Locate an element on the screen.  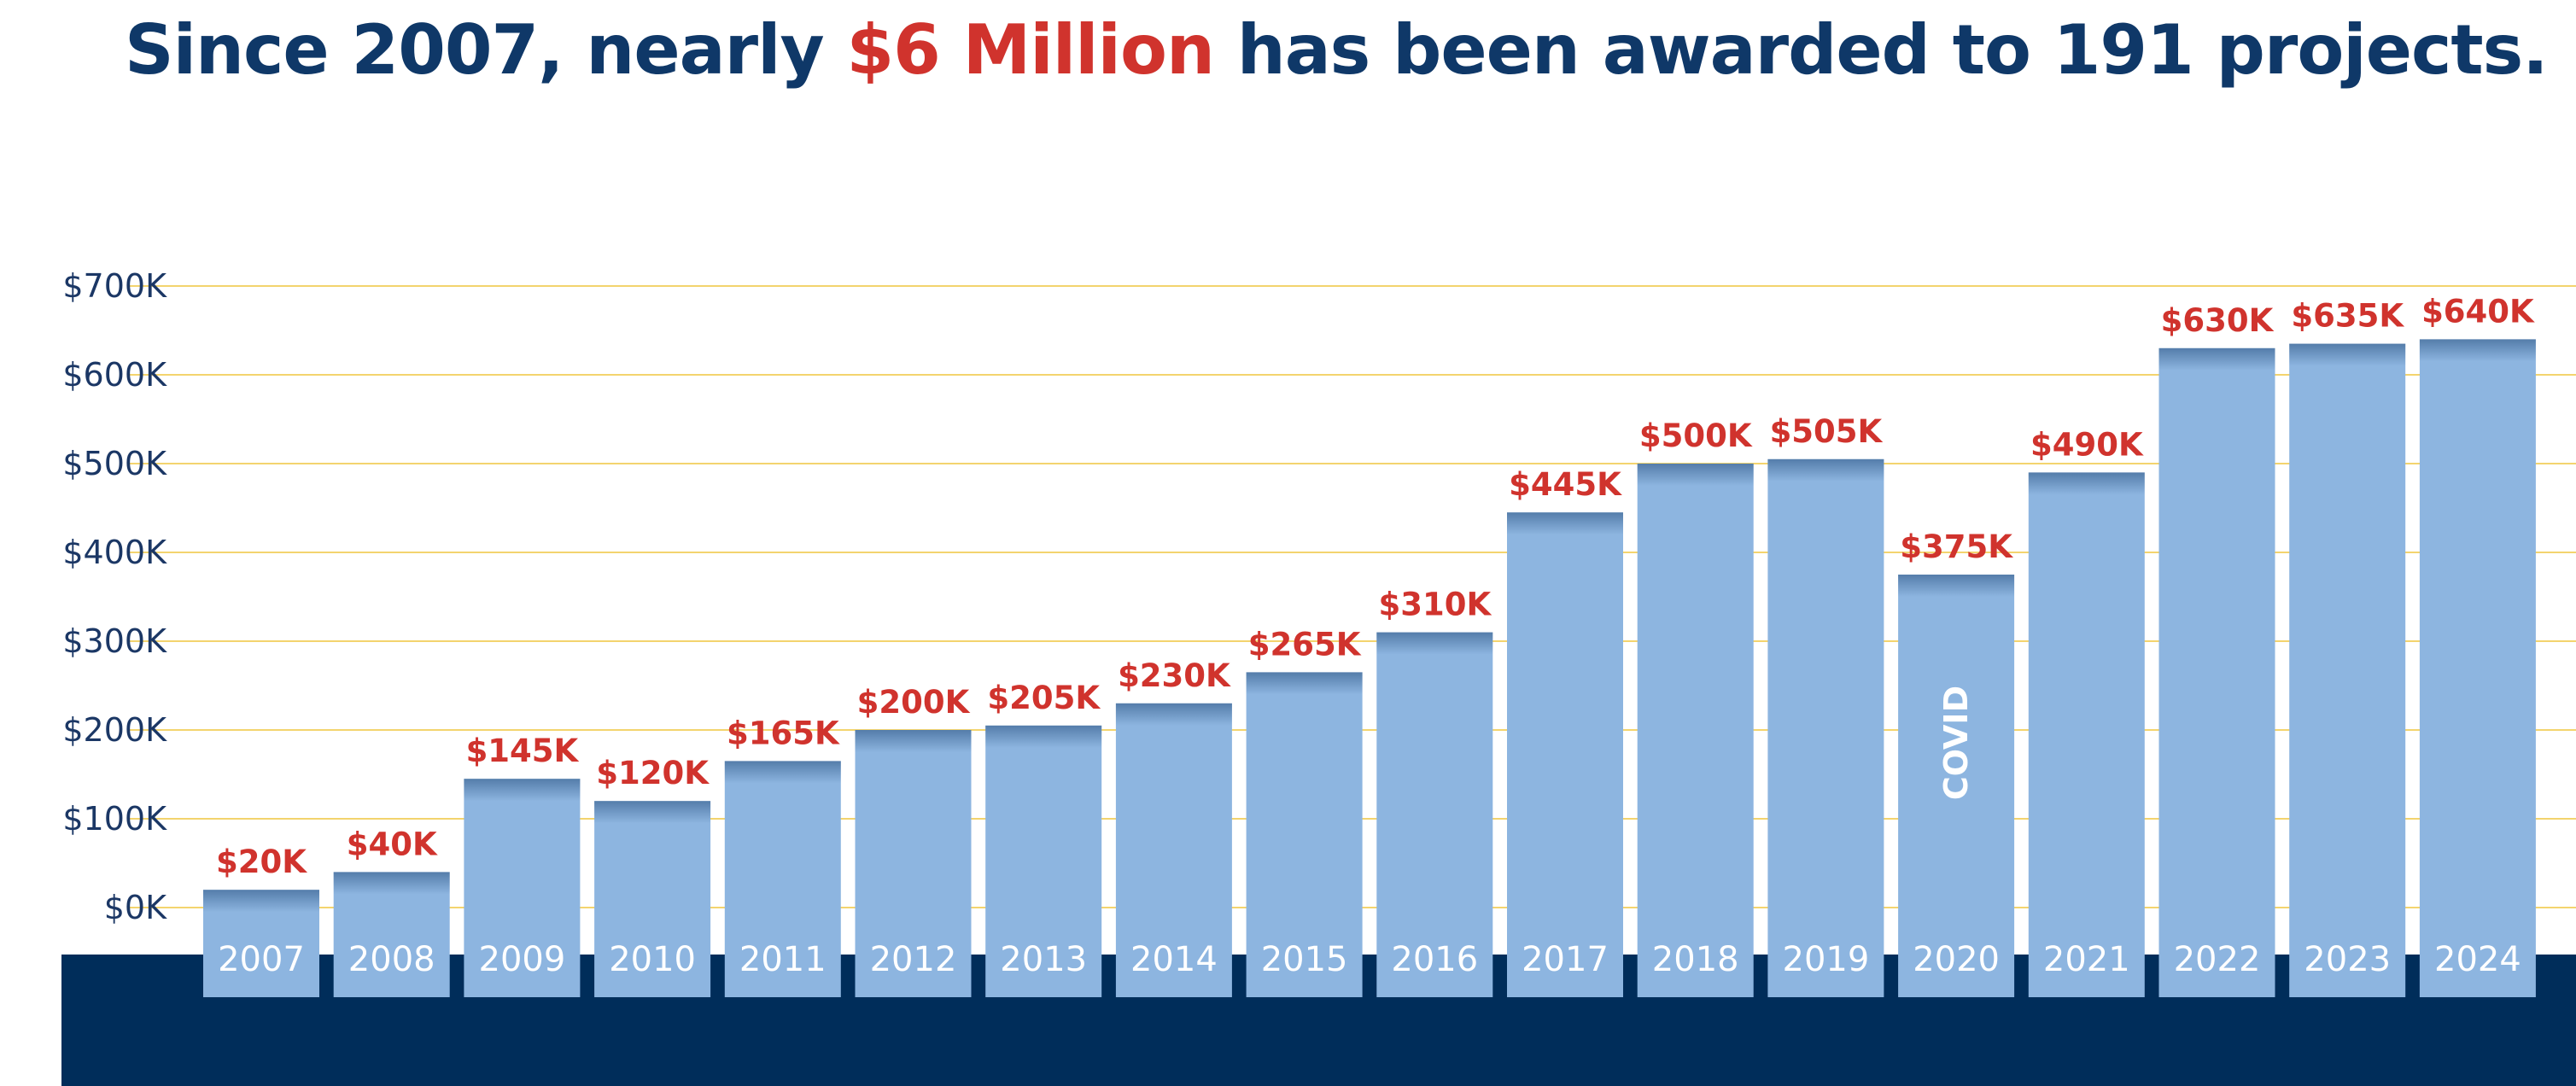
bar-top-shade-2019 is located at coordinates (1825, 470).